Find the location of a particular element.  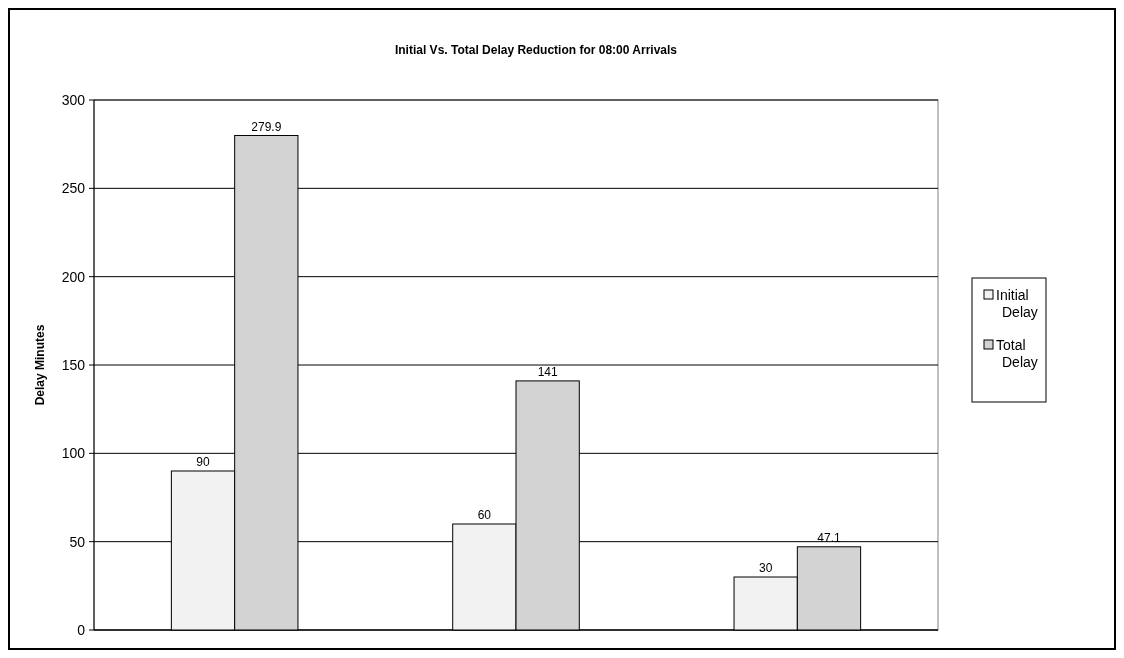

y-tick-label: 50 is located at coordinates (77, 541).